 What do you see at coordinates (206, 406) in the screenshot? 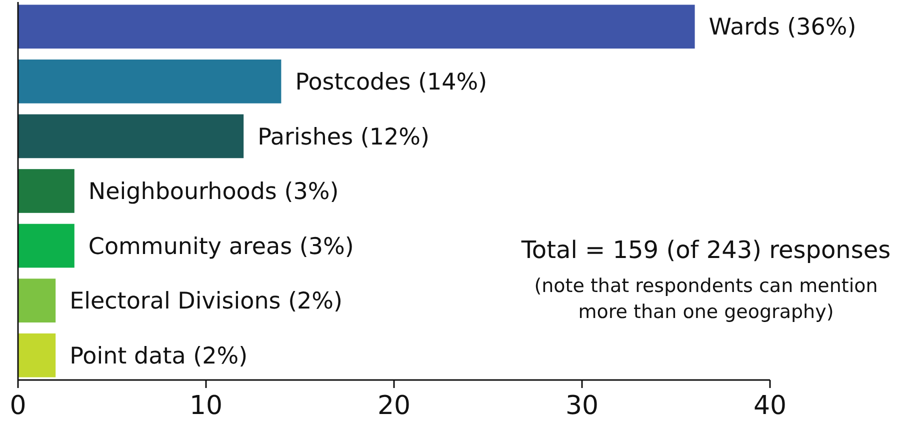
I see `x-tick-label: 10` at bounding box center [206, 406].